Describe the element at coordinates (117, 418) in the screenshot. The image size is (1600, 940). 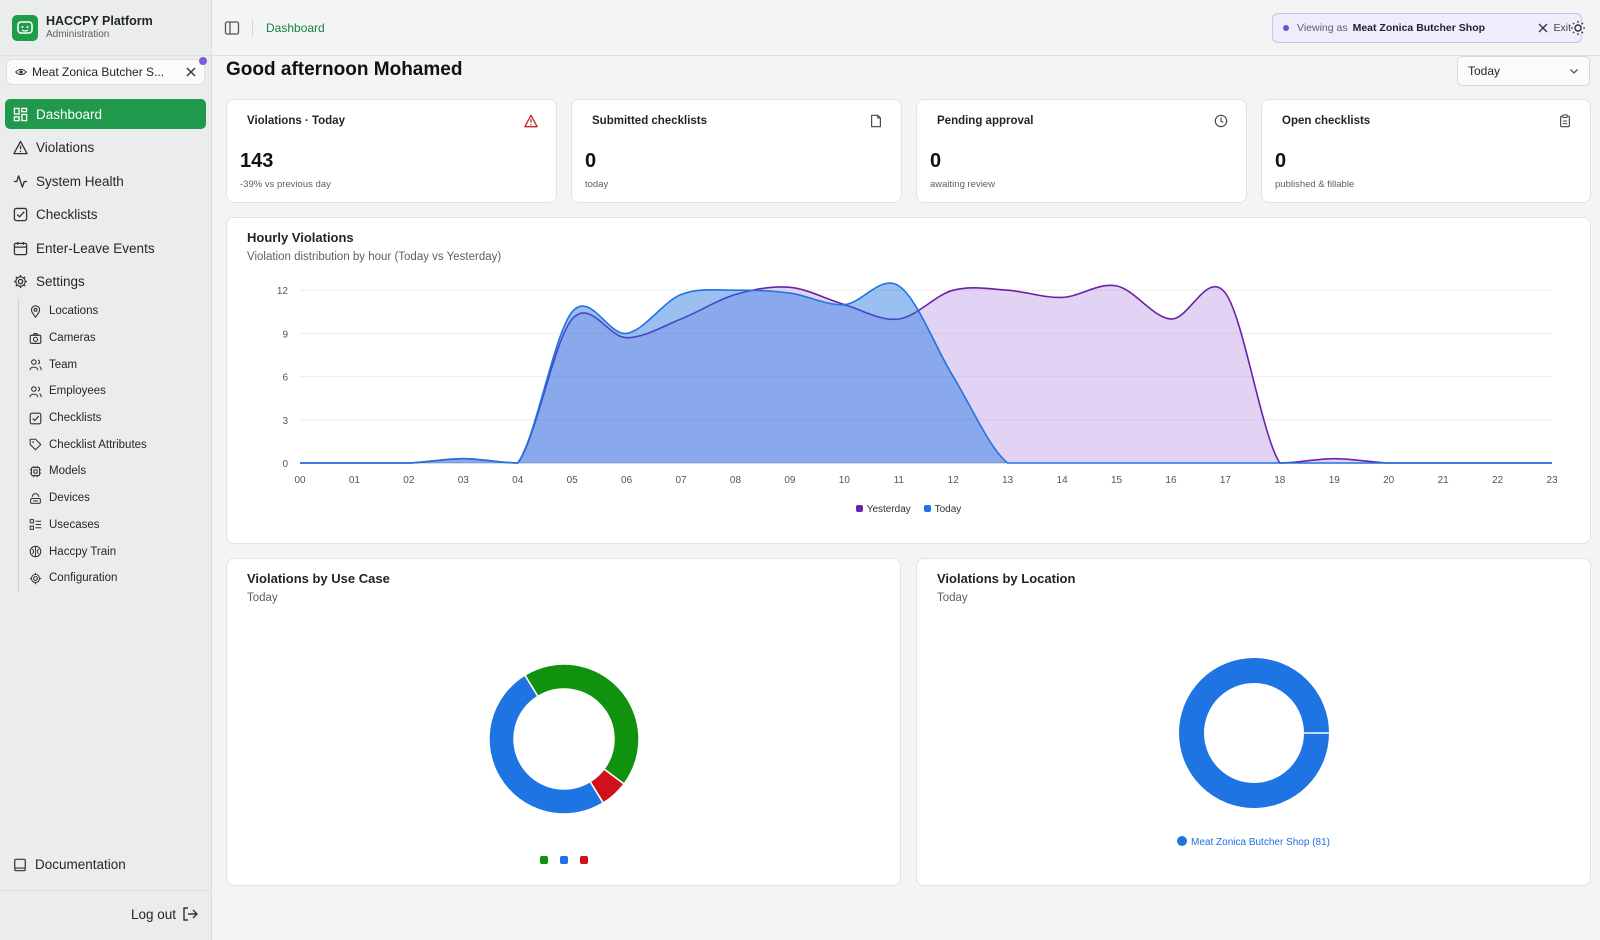
I see `sidebar-item-checklists: Checklists` at that location.